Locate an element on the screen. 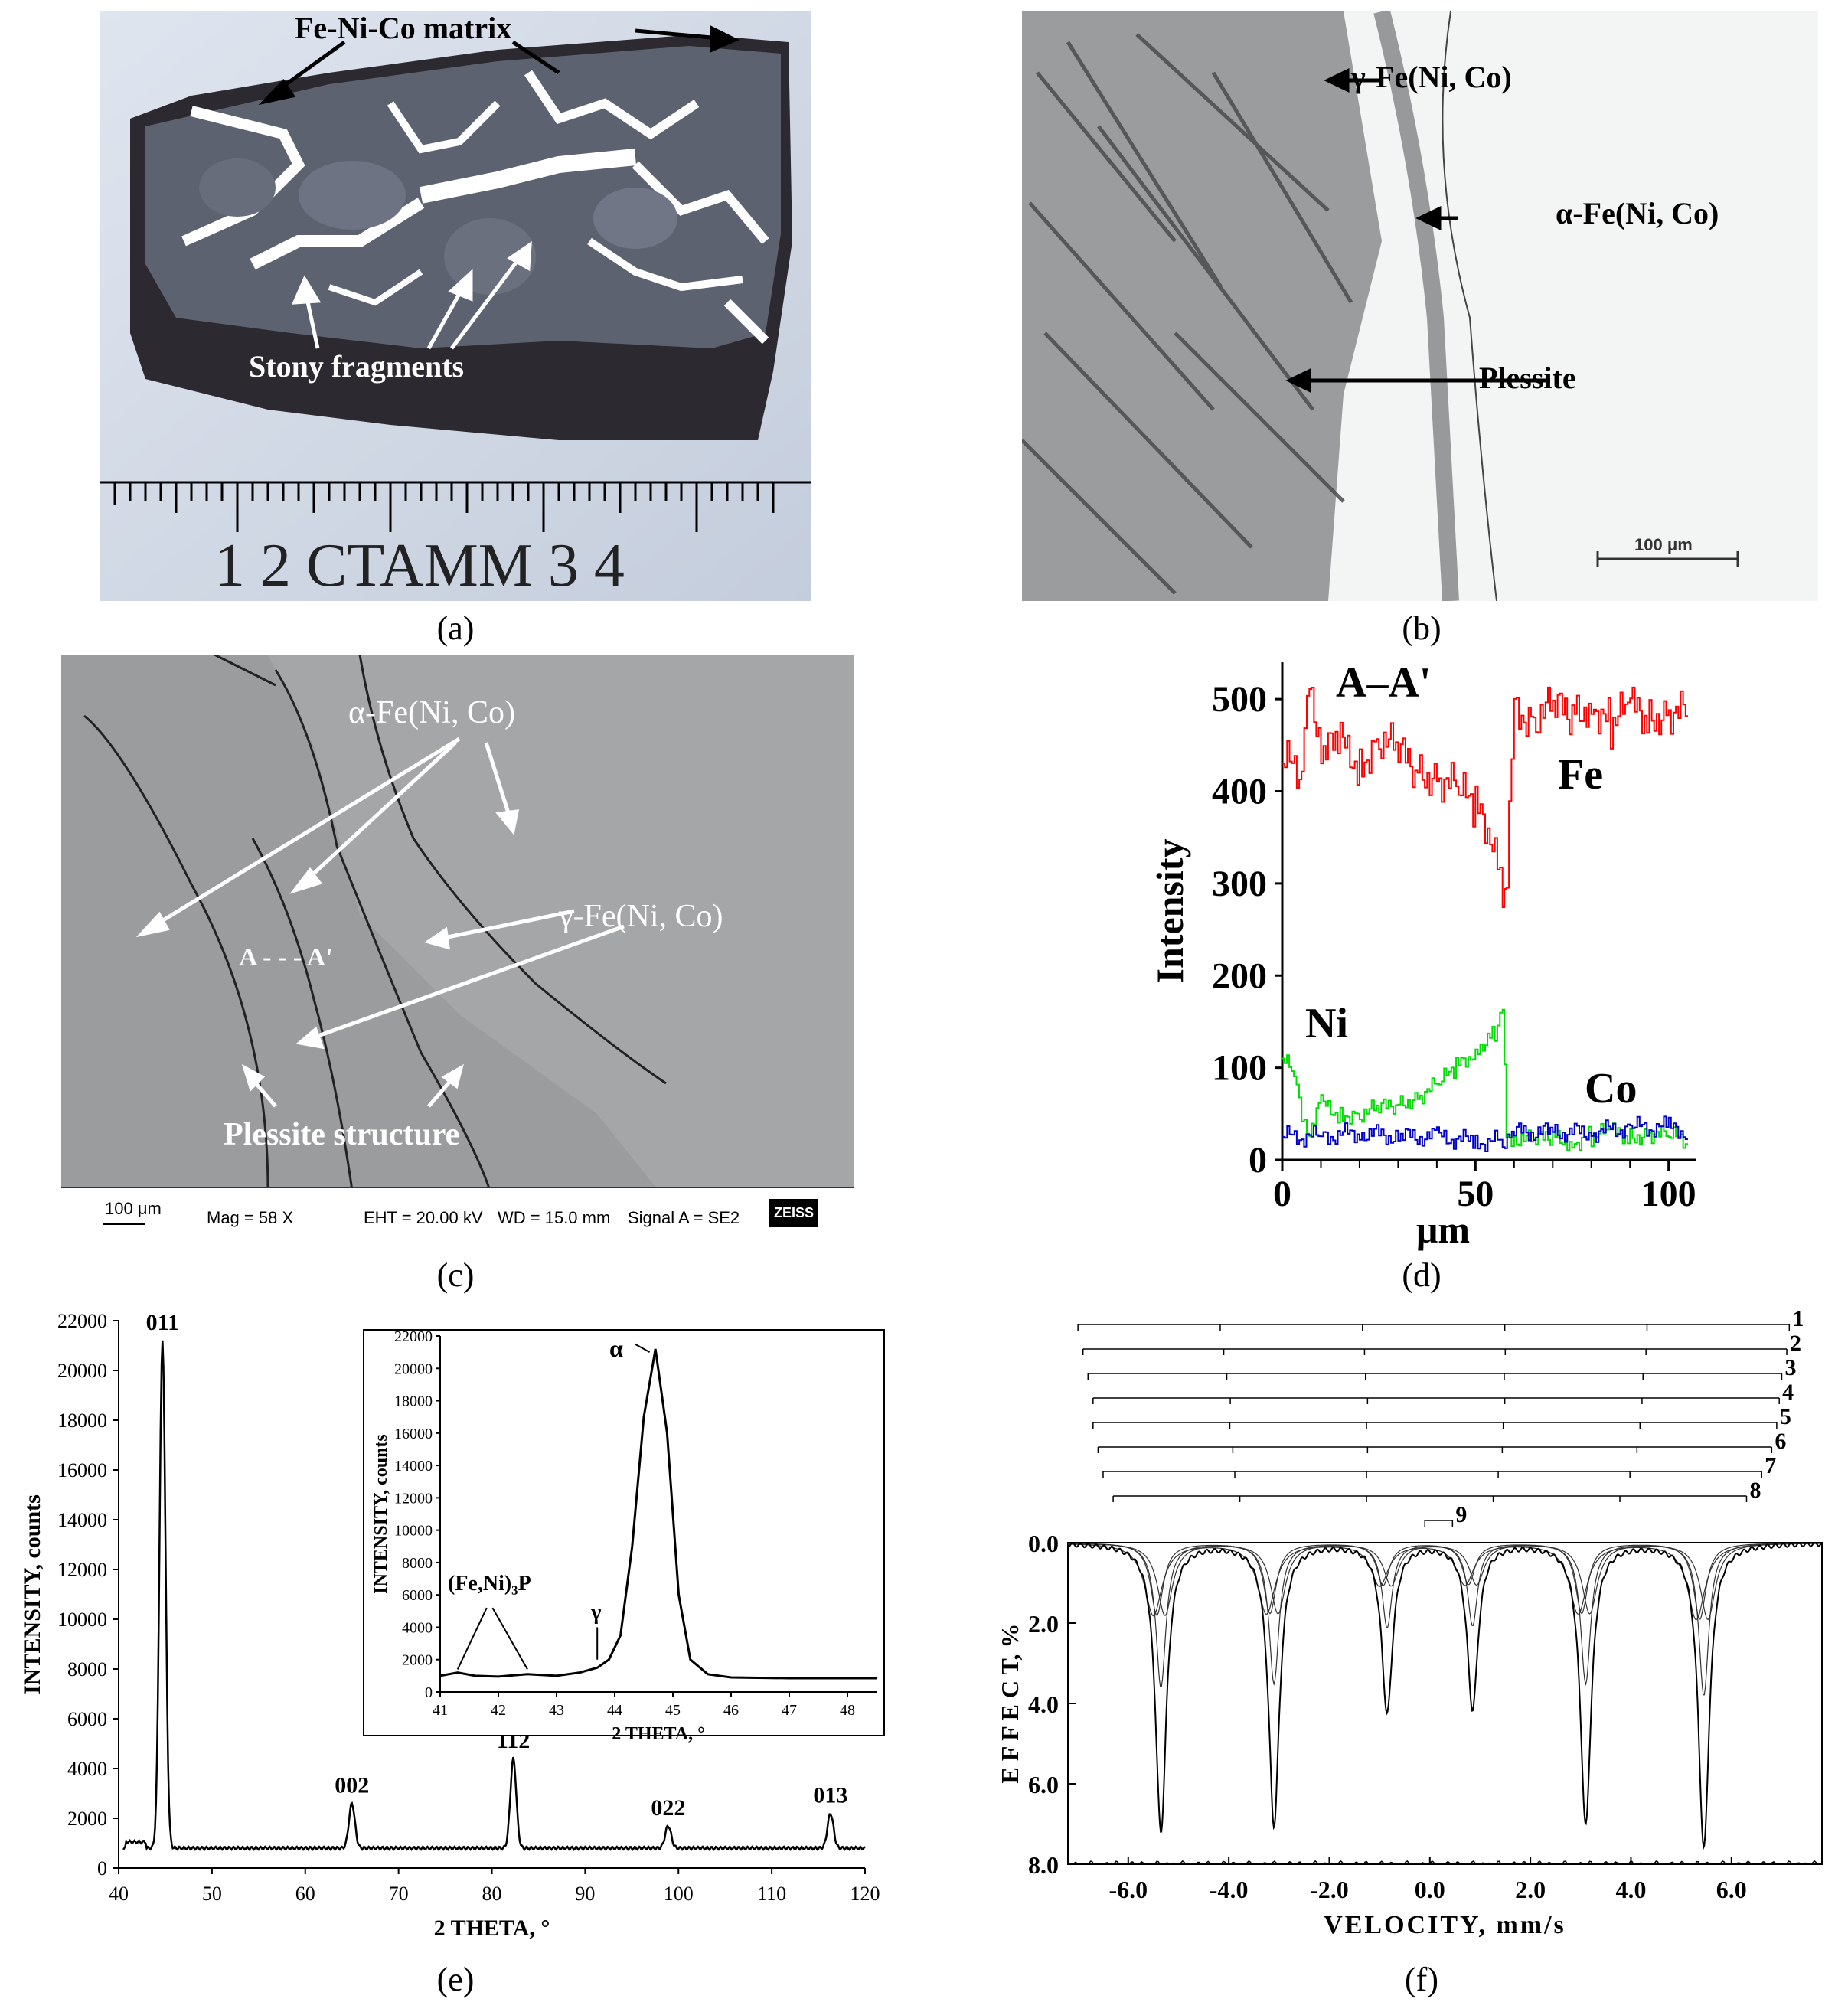 Image resolution: width=1848 pixels, height=2012 pixels. inset-frame is located at coordinates (624, 1532).